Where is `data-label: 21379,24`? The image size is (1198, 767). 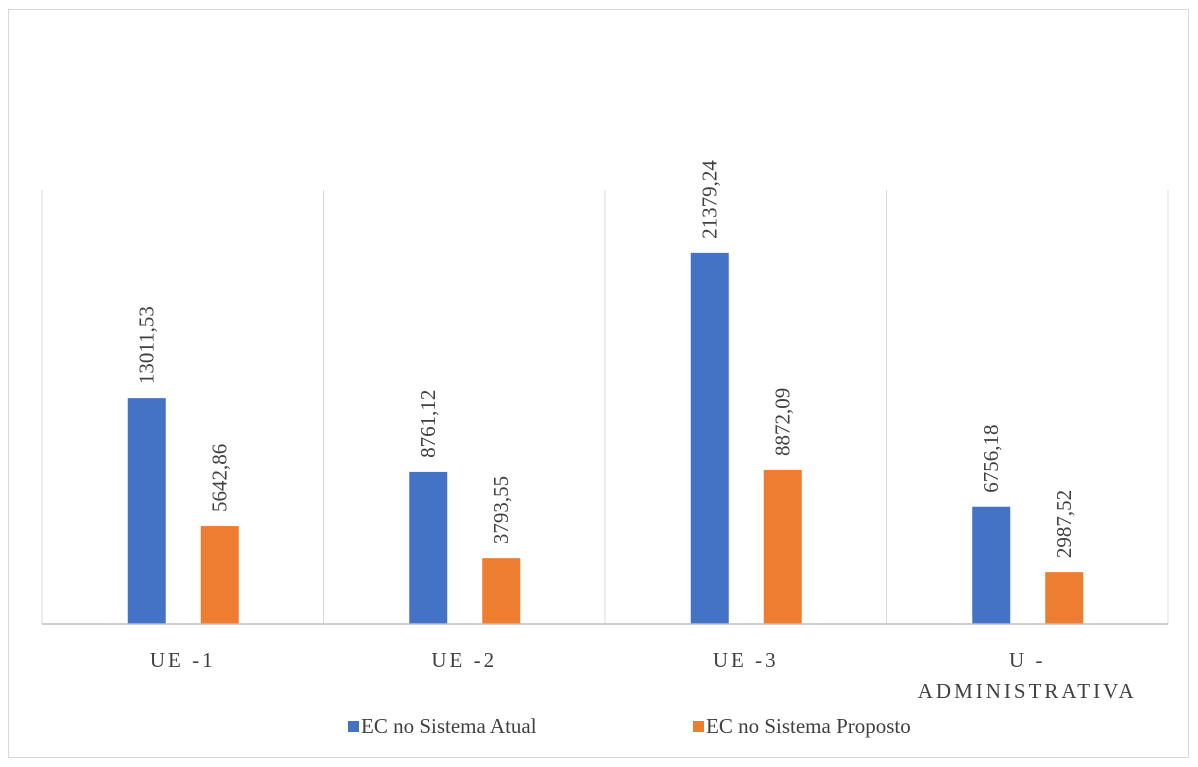
data-label: 21379,24 is located at coordinates (710, 199).